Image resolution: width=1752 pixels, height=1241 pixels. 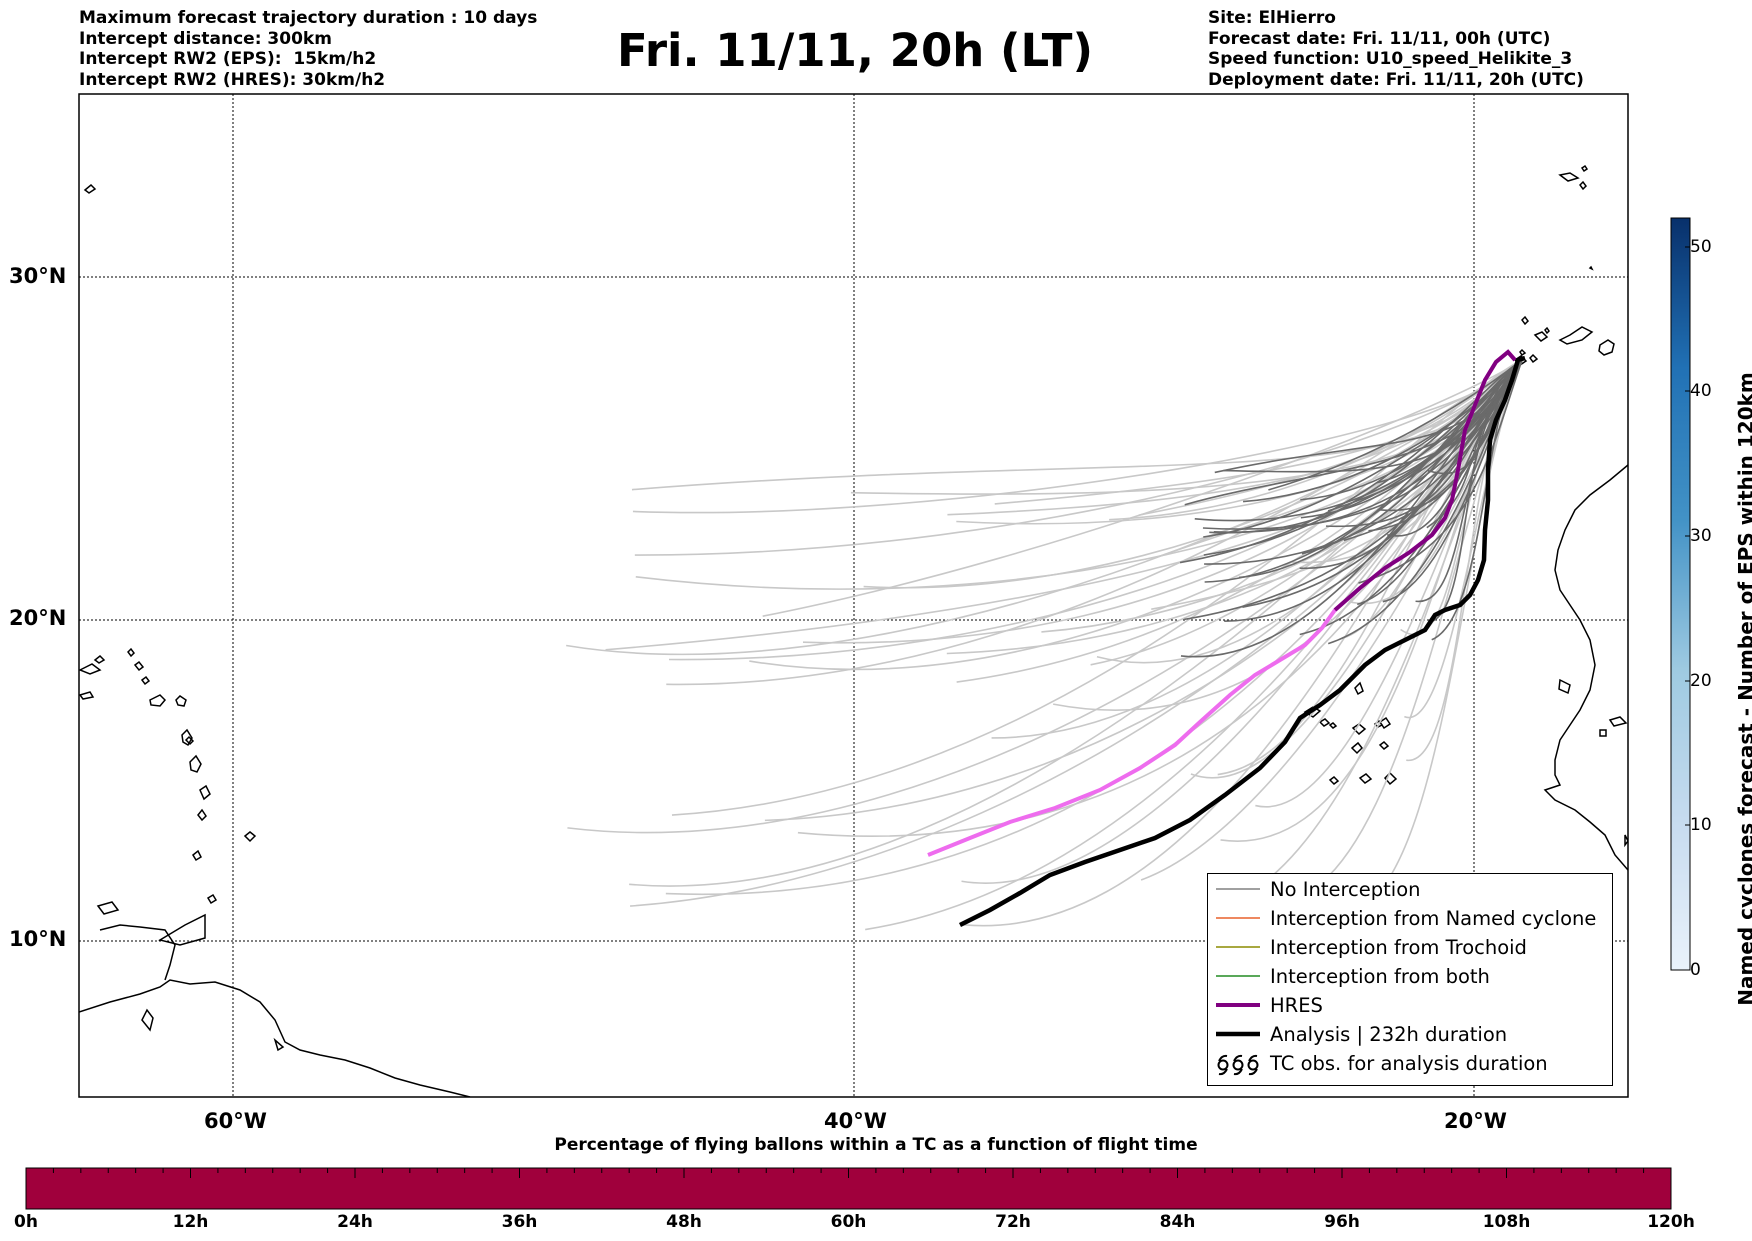 I want to click on time-bar-tick-label: 96h, so click(x=1342, y=1222).